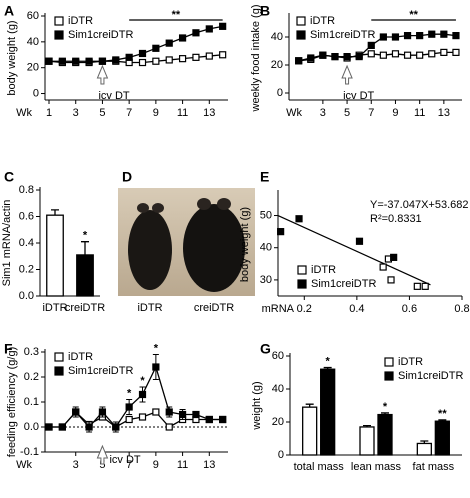 This screenshot has height=498, width=470. What do you see at coordinates (9, 177) in the screenshot?
I see `panel-letter: C` at bounding box center [9, 177].